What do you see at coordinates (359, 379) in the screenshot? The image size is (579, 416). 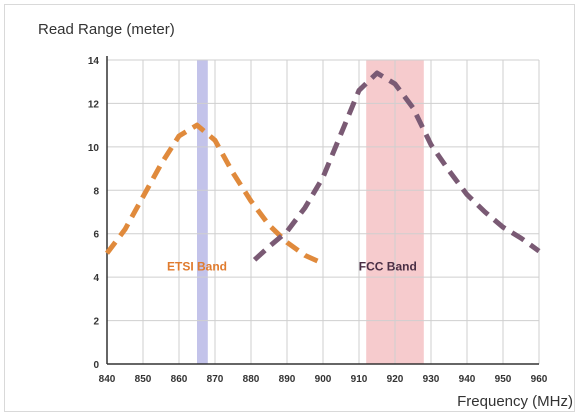 I see `x-tick-label: 910` at bounding box center [359, 379].